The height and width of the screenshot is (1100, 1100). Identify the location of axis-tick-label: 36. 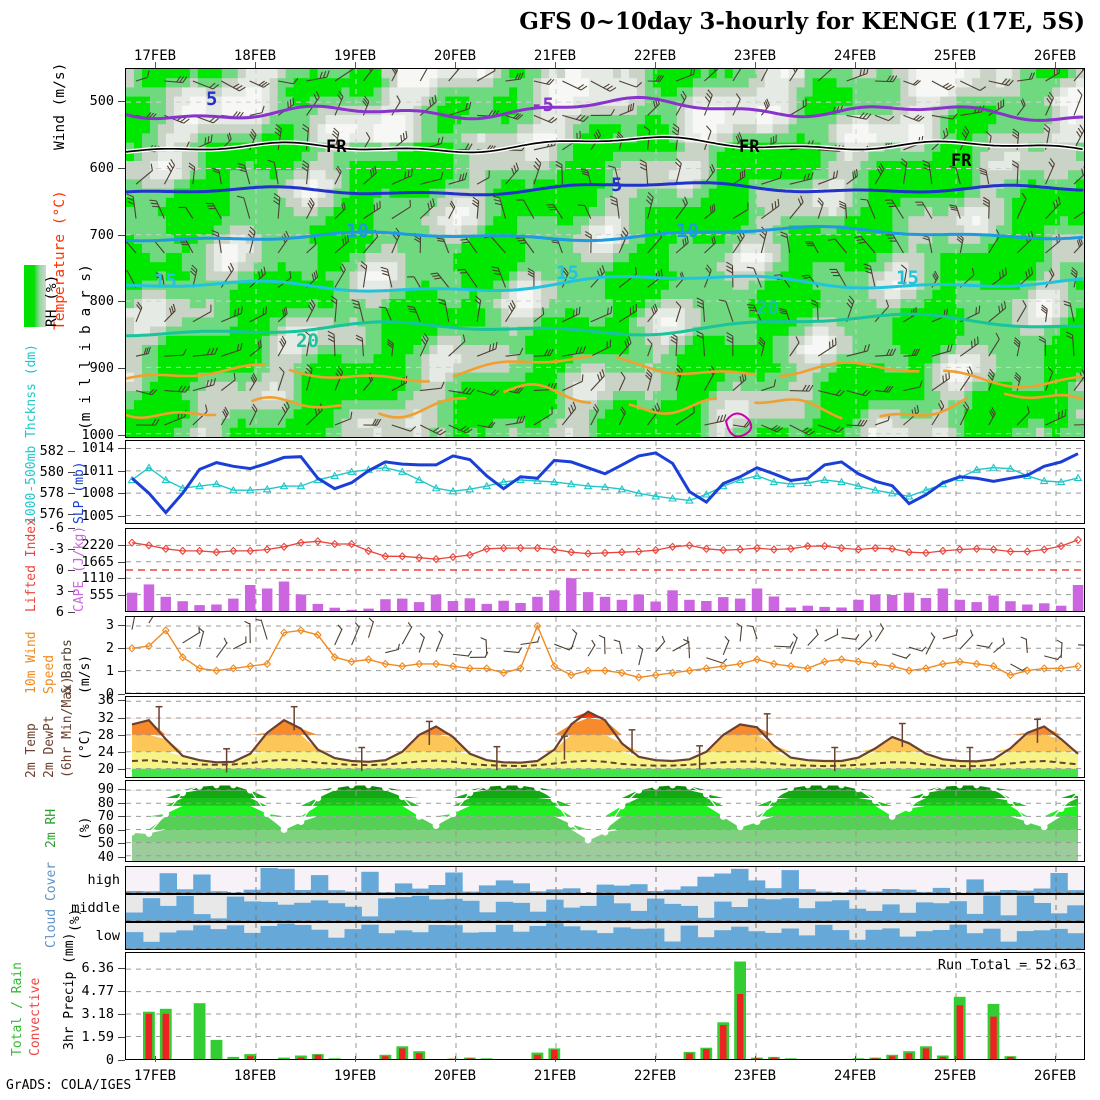
(105, 700).